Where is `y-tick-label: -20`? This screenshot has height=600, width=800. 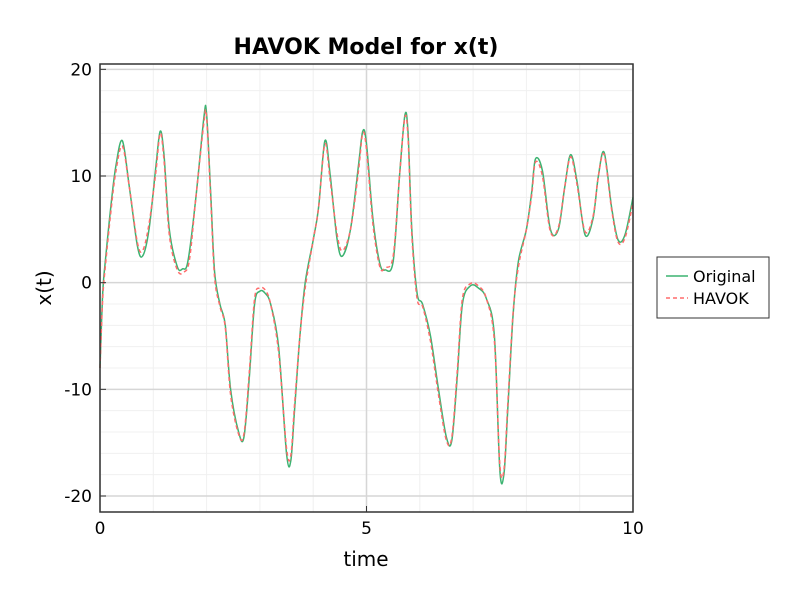
y-tick-label: -20 is located at coordinates (78, 497).